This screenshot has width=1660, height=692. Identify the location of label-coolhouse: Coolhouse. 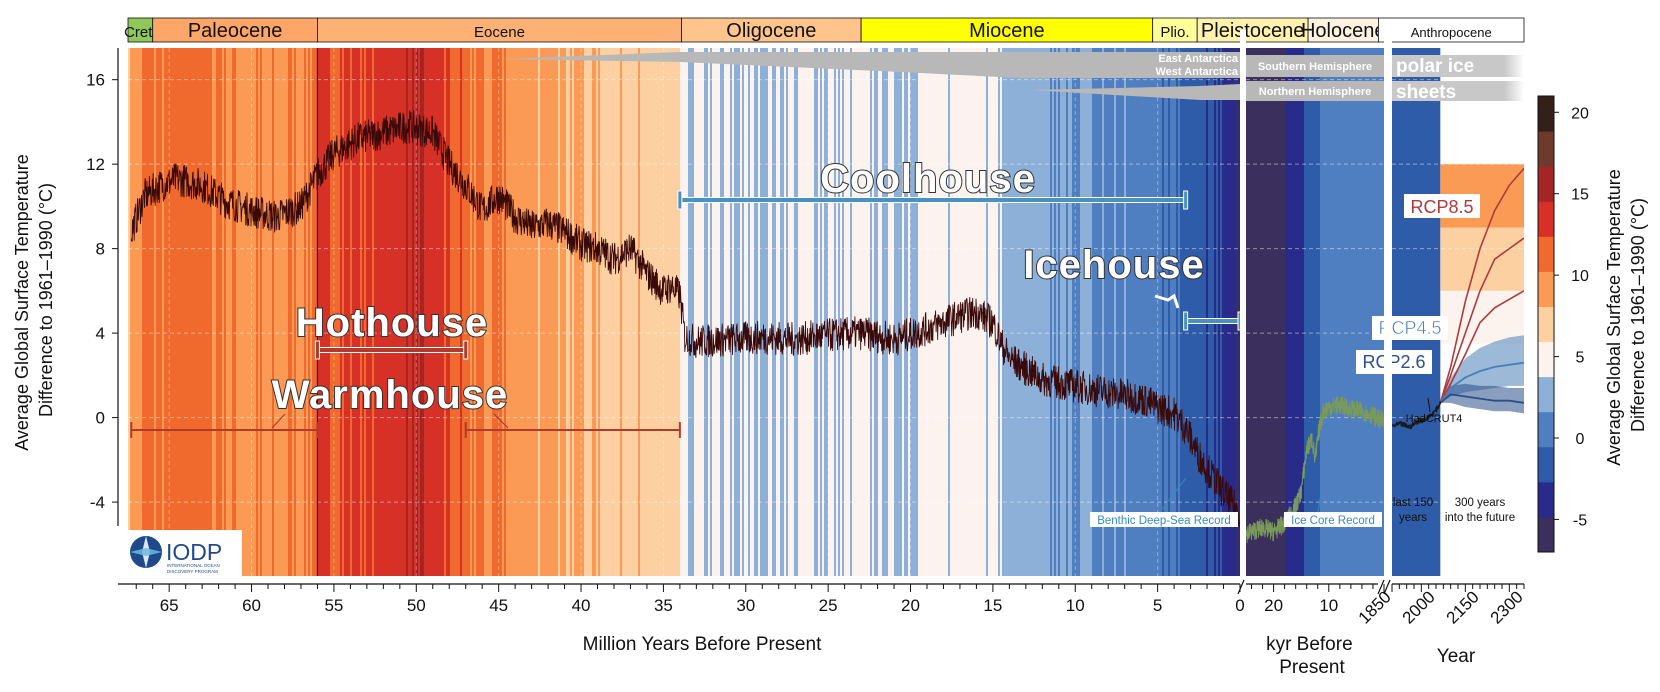
(928, 179).